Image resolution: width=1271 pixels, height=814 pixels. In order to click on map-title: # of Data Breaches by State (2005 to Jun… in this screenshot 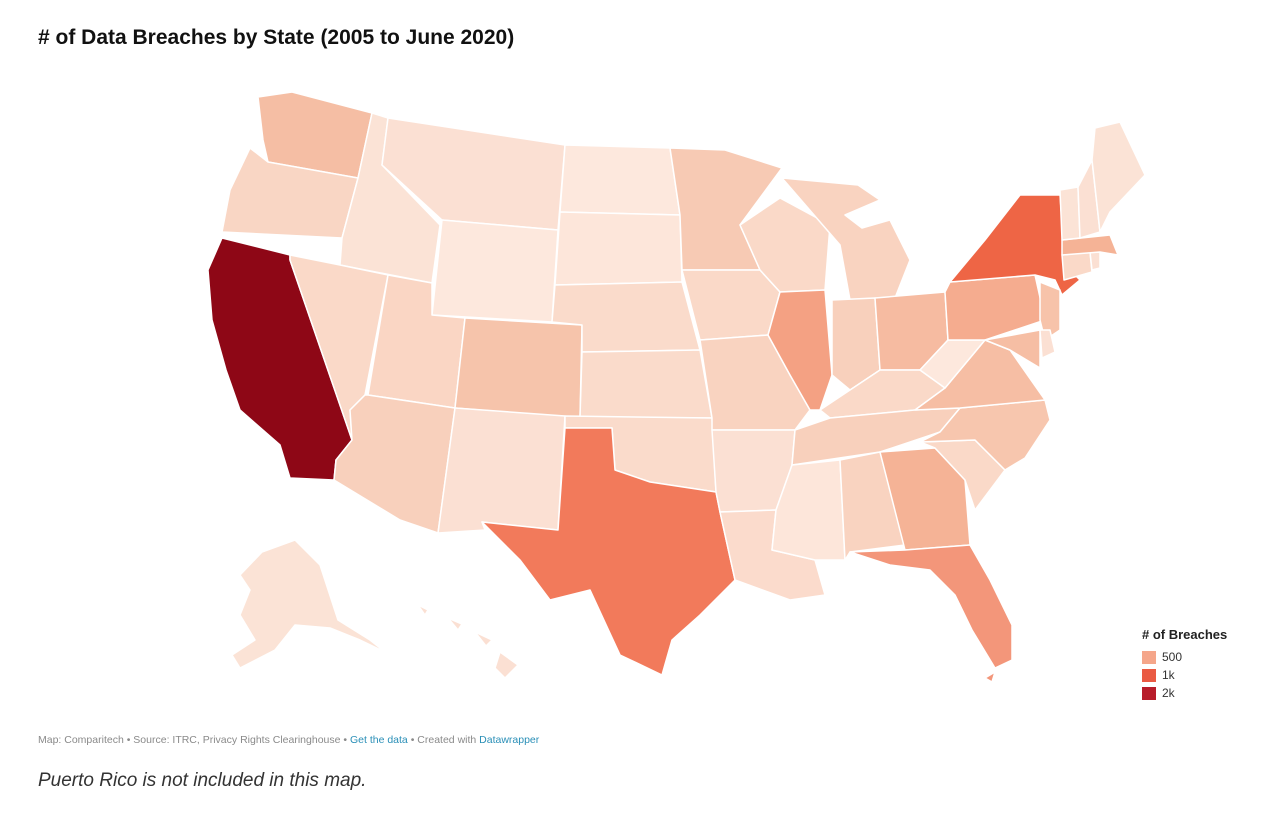, I will do `click(276, 37)`.